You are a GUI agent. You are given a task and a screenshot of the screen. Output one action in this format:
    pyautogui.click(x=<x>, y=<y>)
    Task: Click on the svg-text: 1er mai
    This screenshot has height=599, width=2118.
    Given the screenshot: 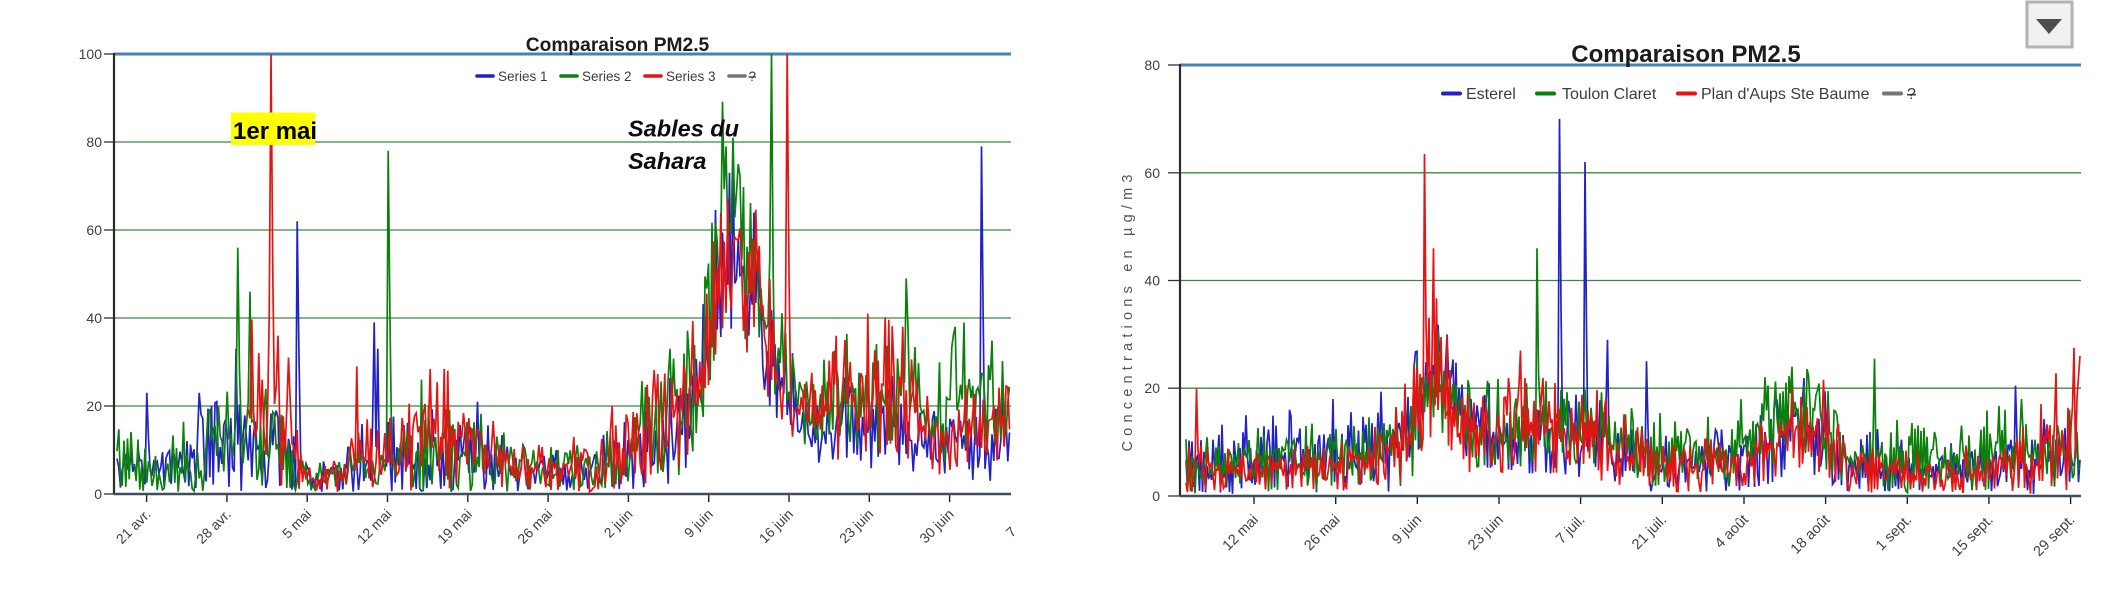 What is the action you would take?
    pyautogui.click(x=275, y=131)
    